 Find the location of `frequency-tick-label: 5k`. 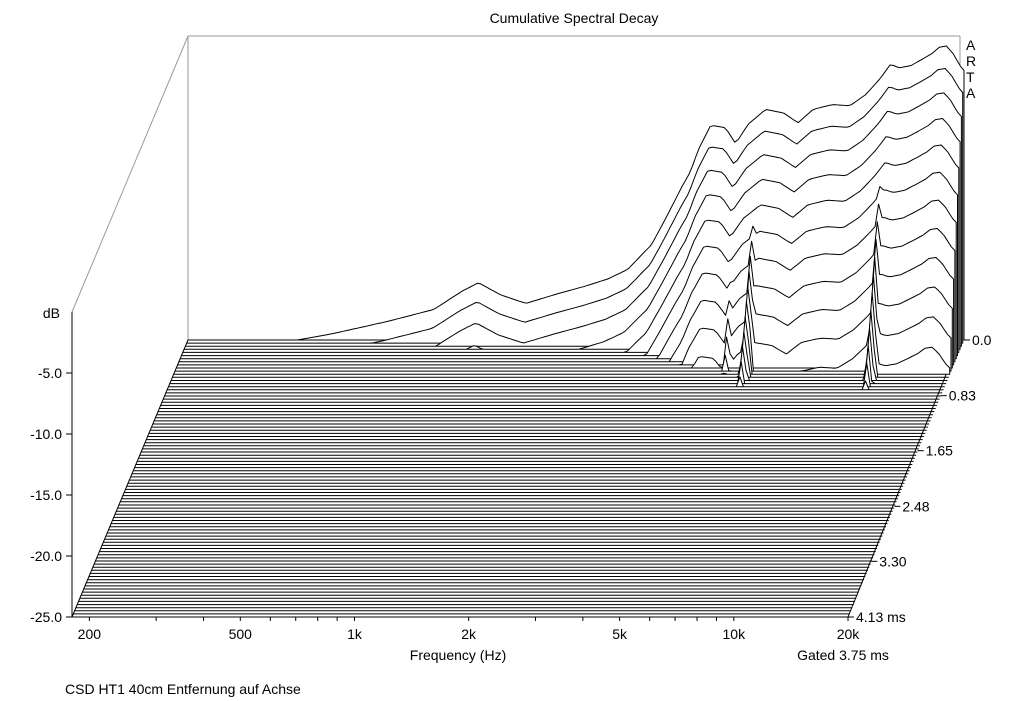

frequency-tick-label: 5k is located at coordinates (620, 634).